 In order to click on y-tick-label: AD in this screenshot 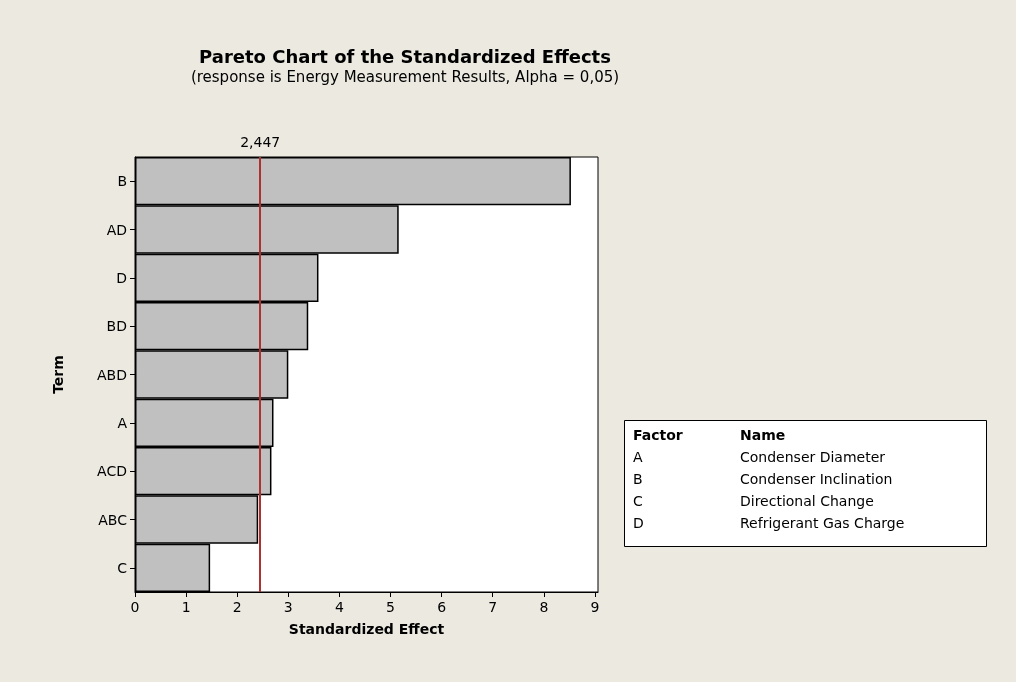, I will do `click(116, 229)`.